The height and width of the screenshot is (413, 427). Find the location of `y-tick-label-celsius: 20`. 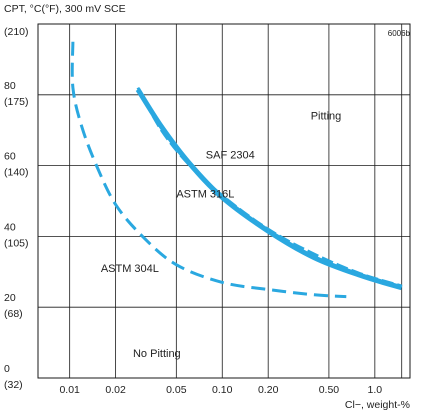

y-tick-label-celsius: 20 is located at coordinates (10, 298).